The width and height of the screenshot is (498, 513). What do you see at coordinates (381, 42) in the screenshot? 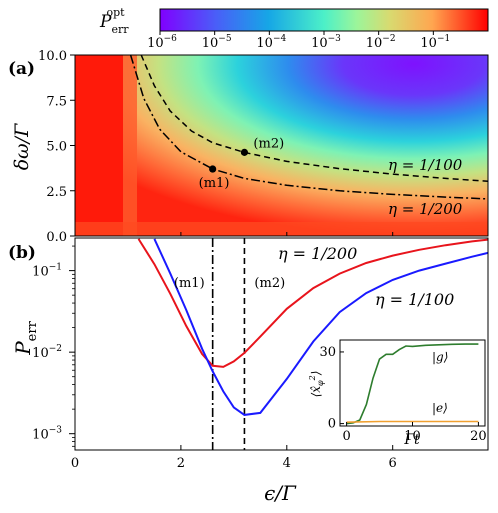
I see `colorbar-tick-label: 10⁻²` at bounding box center [381, 42].